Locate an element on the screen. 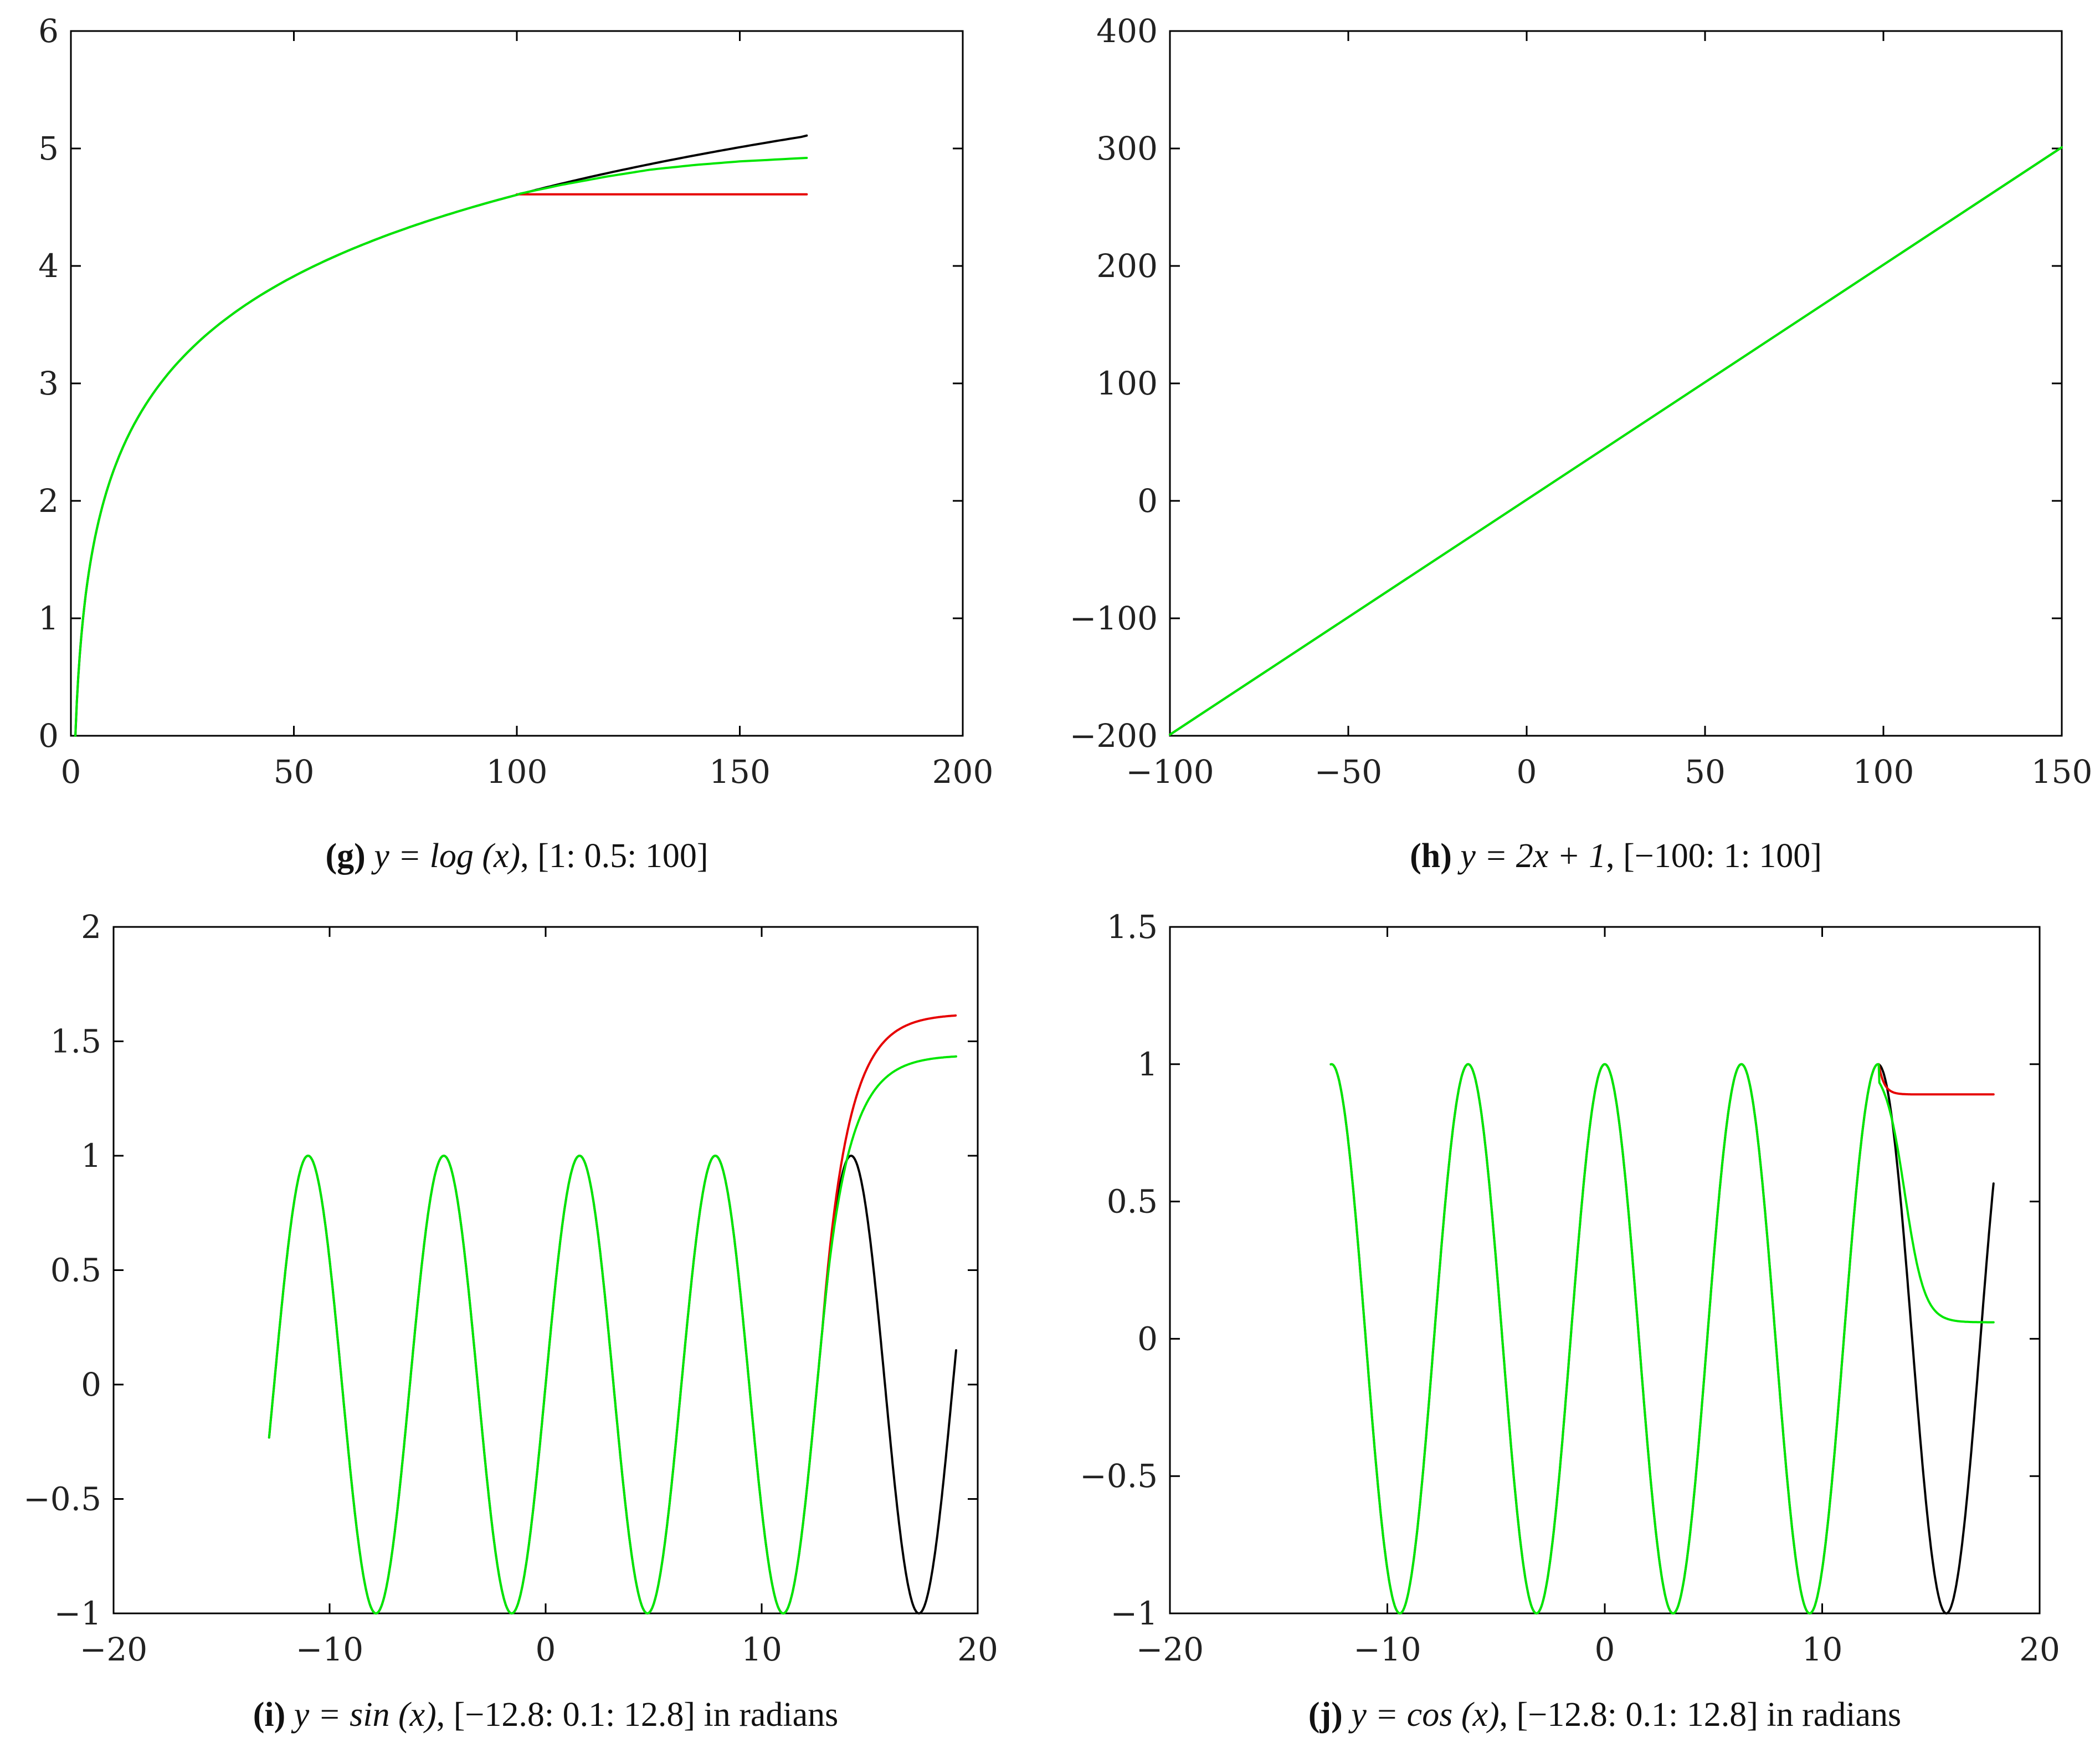 This screenshot has width=2100, height=1753. caption-formula: y = log (x) is located at coordinates (446, 856).